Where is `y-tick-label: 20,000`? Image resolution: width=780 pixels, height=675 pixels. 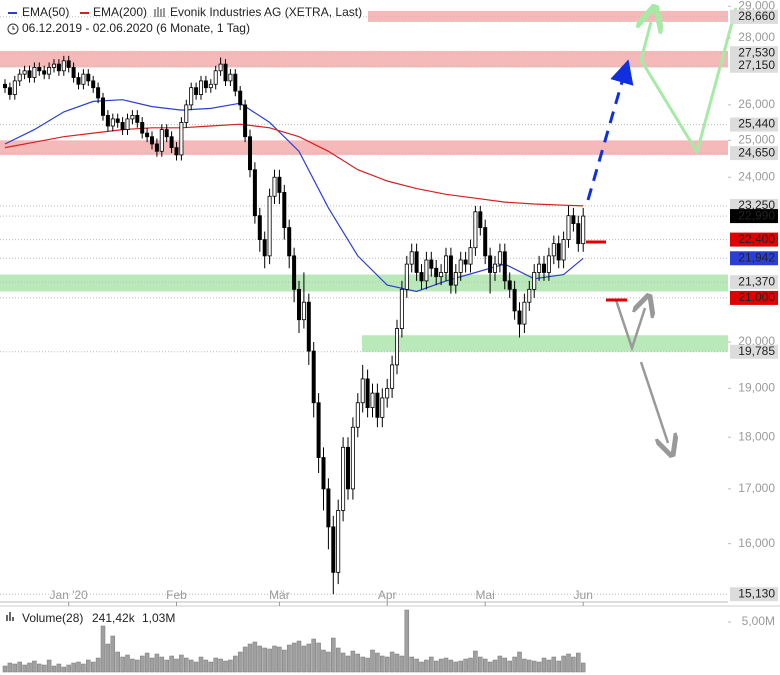 y-tick-label: 20,000 is located at coordinates (756, 341).